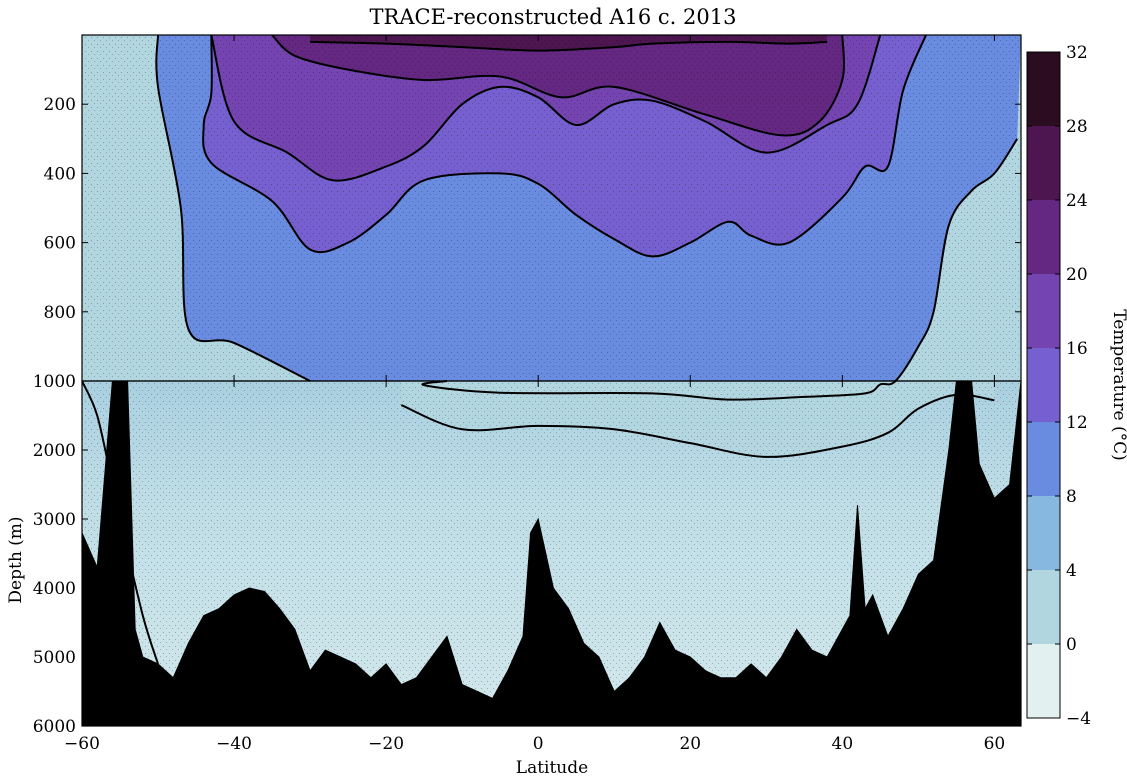 The height and width of the screenshot is (784, 1127). I want to click on y-tick-label: 600, so click(60, 244).